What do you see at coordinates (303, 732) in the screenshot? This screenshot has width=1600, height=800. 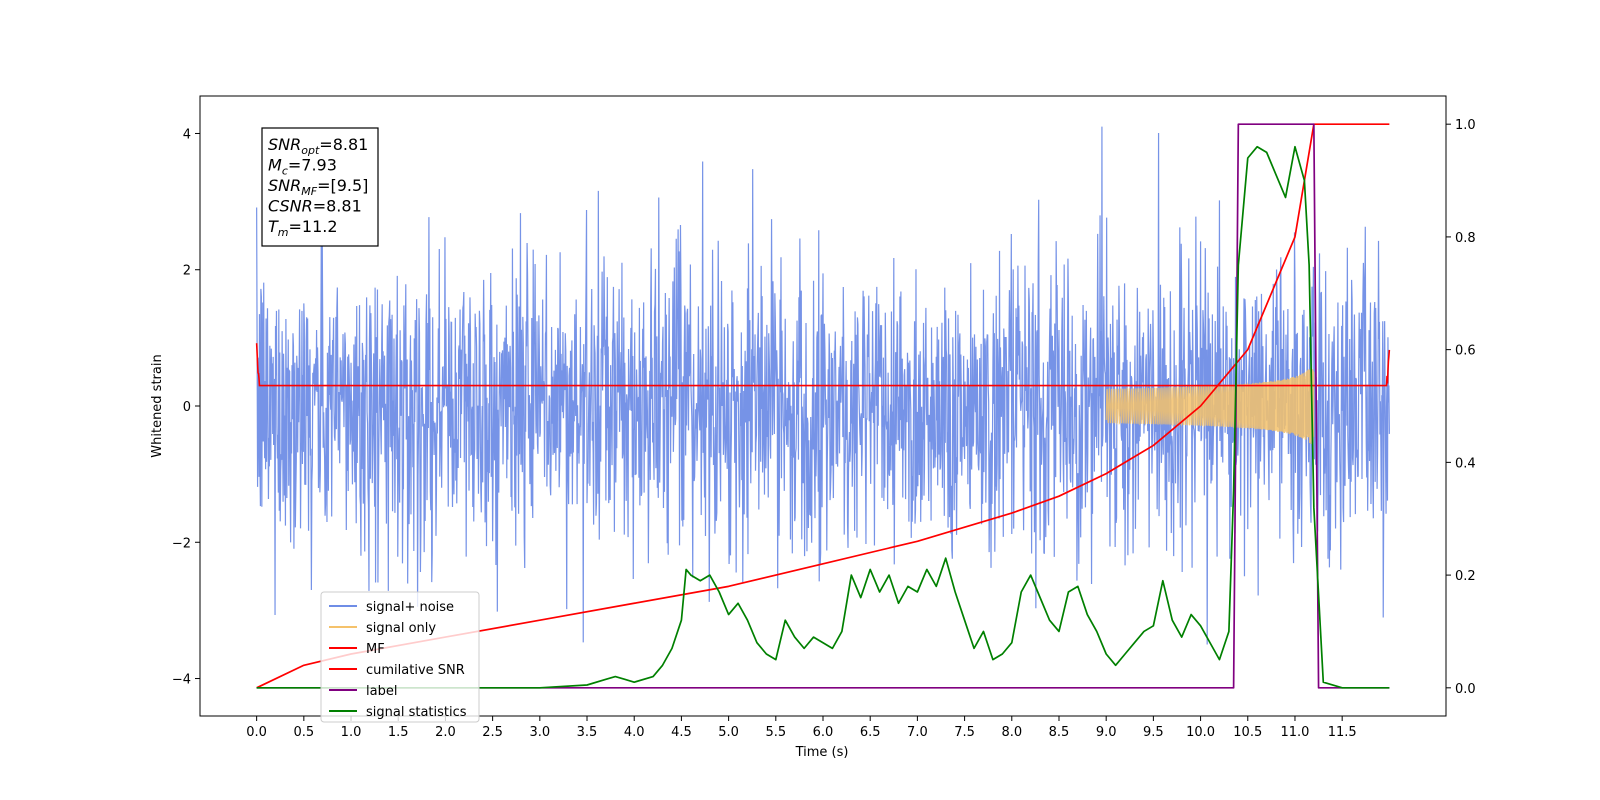 I see `x-tick-label: 0.5` at bounding box center [303, 732].